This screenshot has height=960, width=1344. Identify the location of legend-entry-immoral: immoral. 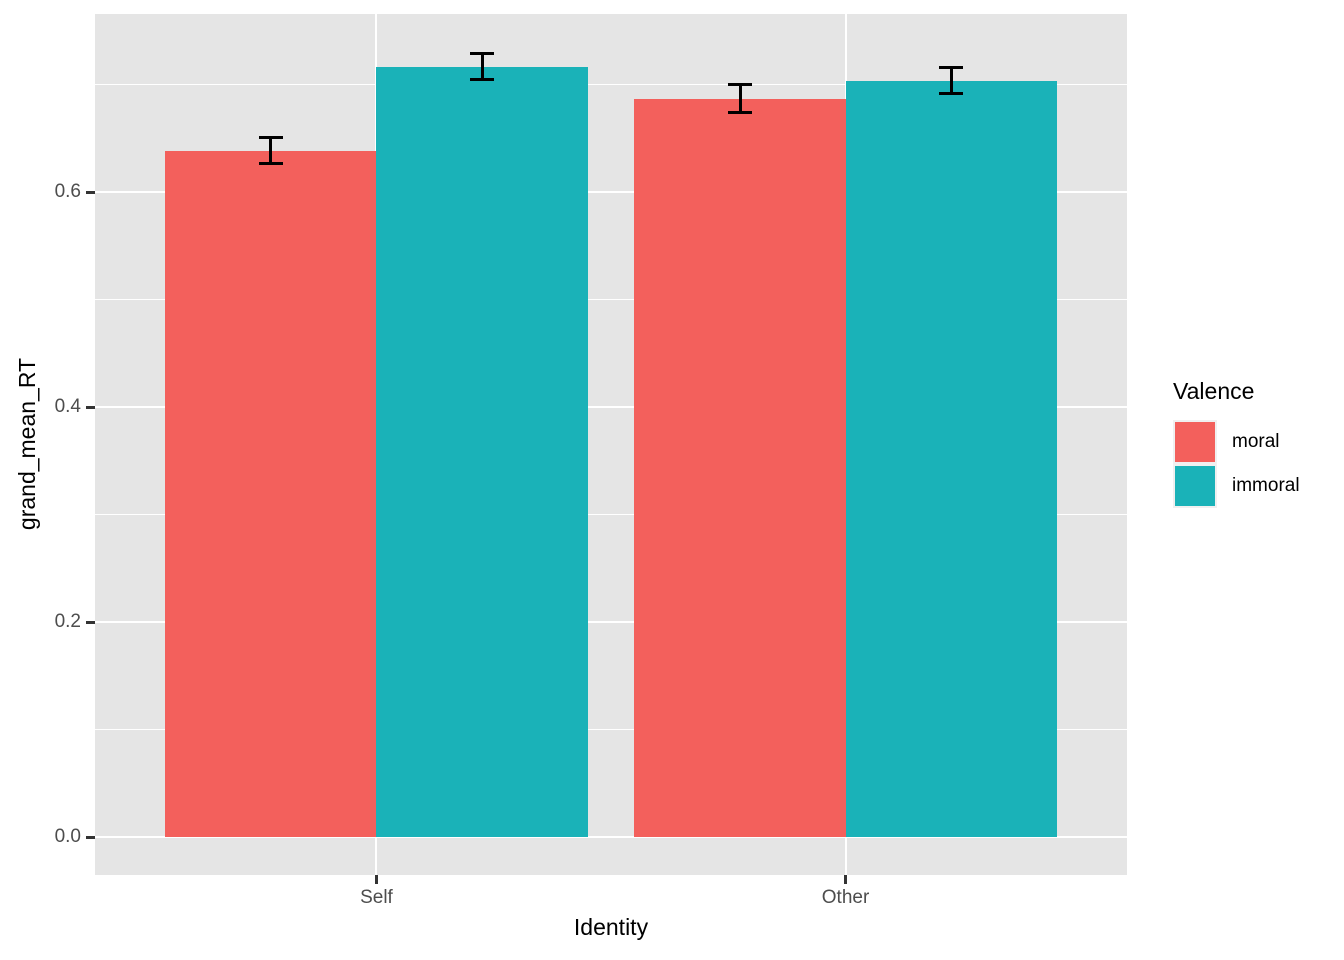
(1236, 486).